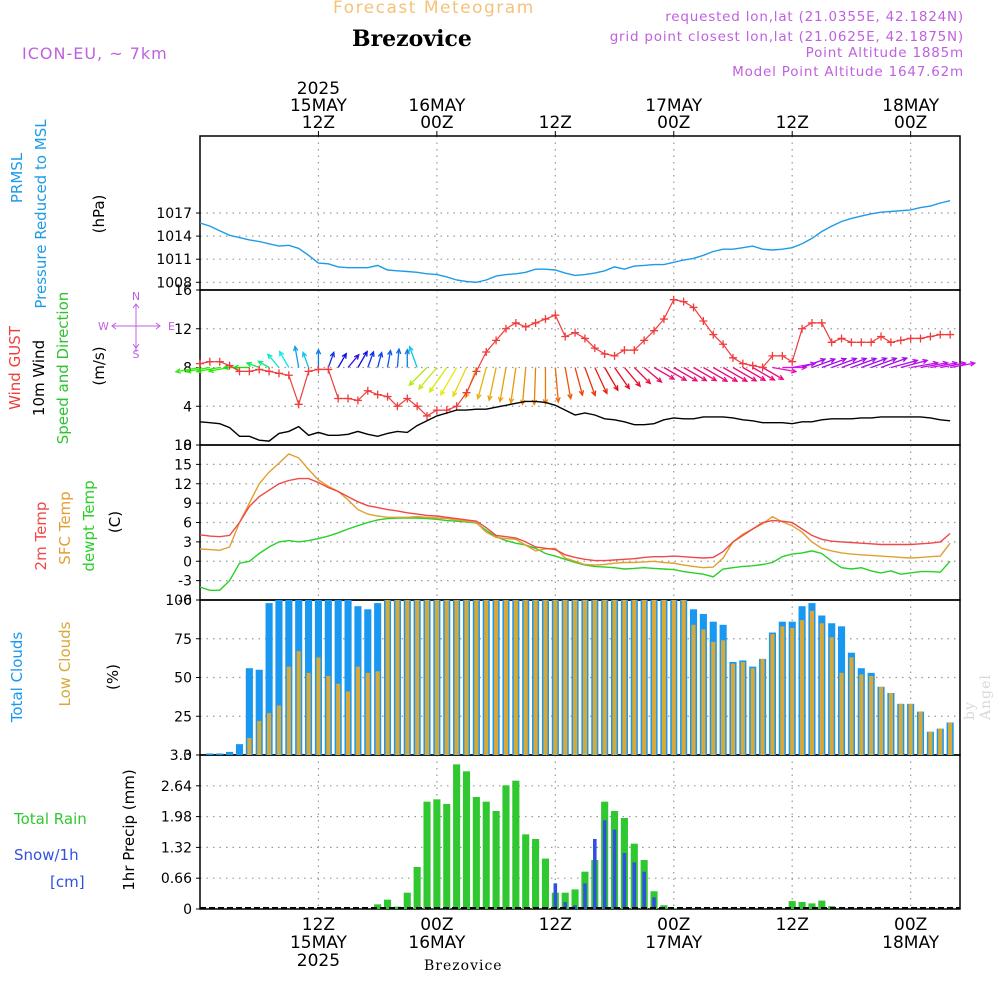 The height and width of the screenshot is (1000, 1000). I want to click on top-axis-hour-label: 12Z, so click(555, 123).